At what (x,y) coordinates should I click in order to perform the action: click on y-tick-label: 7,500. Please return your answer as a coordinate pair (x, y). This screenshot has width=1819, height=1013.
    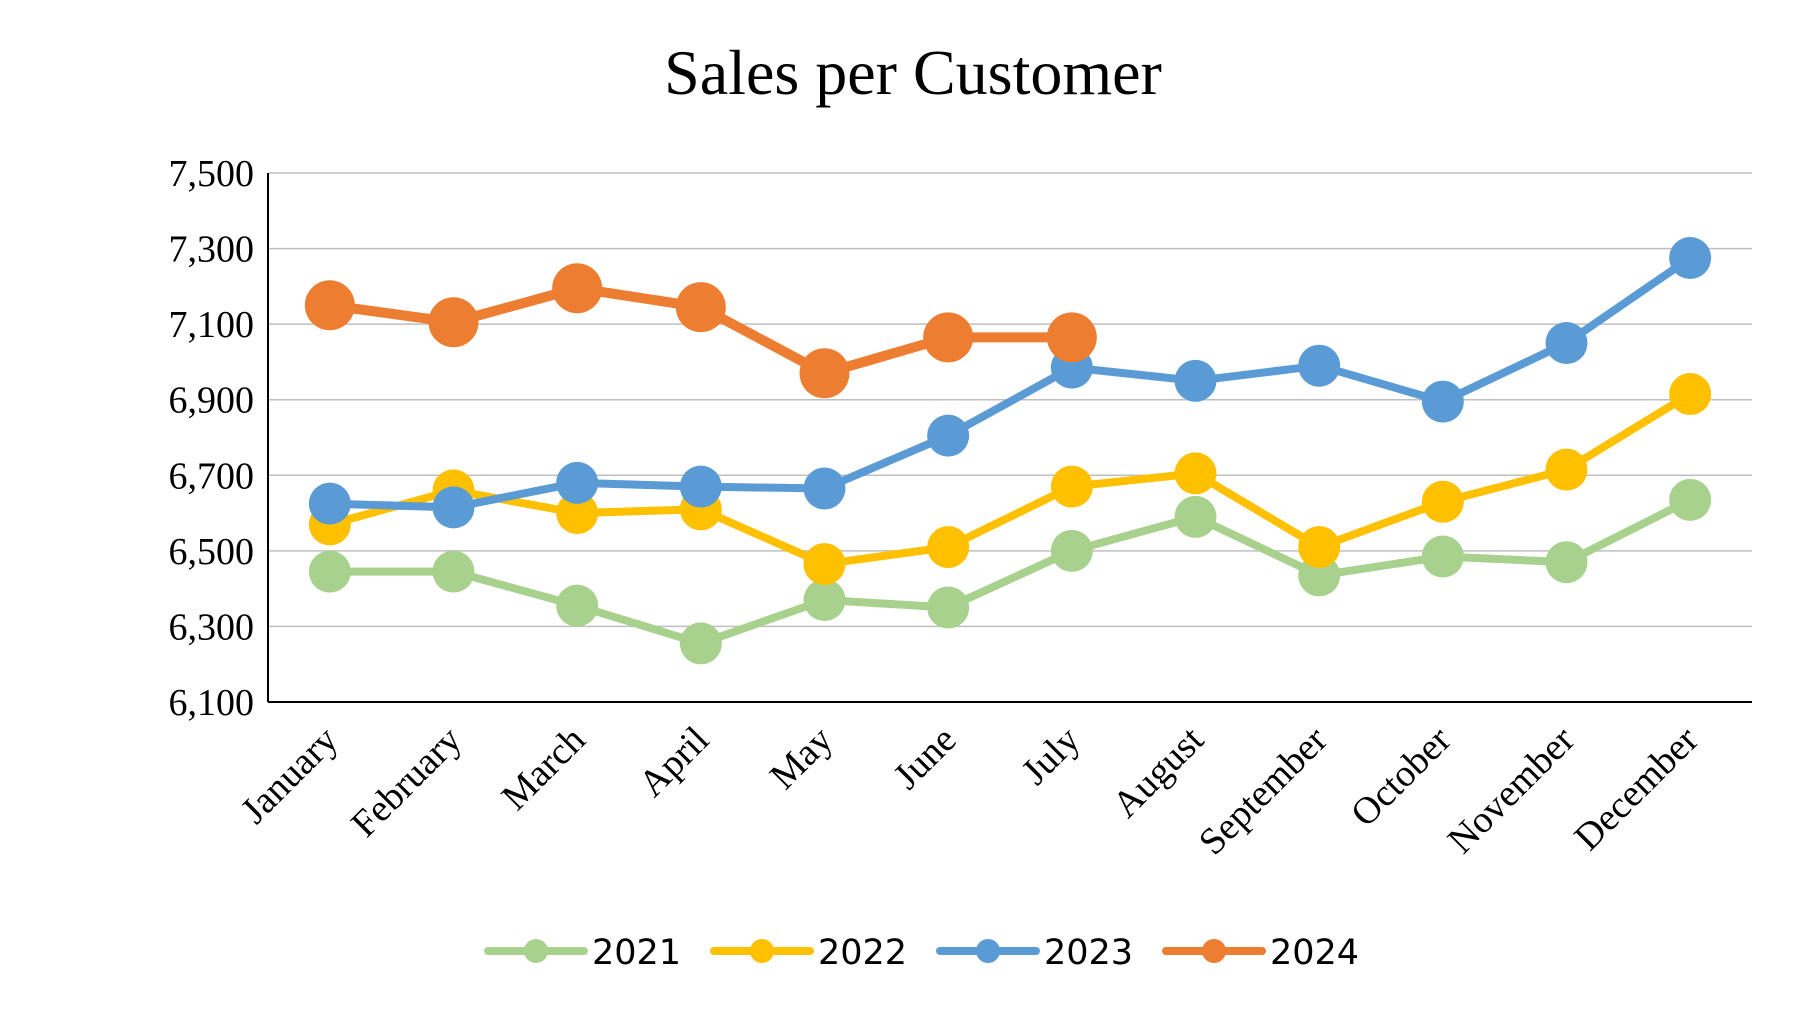
    Looking at the image, I should click on (212, 174).